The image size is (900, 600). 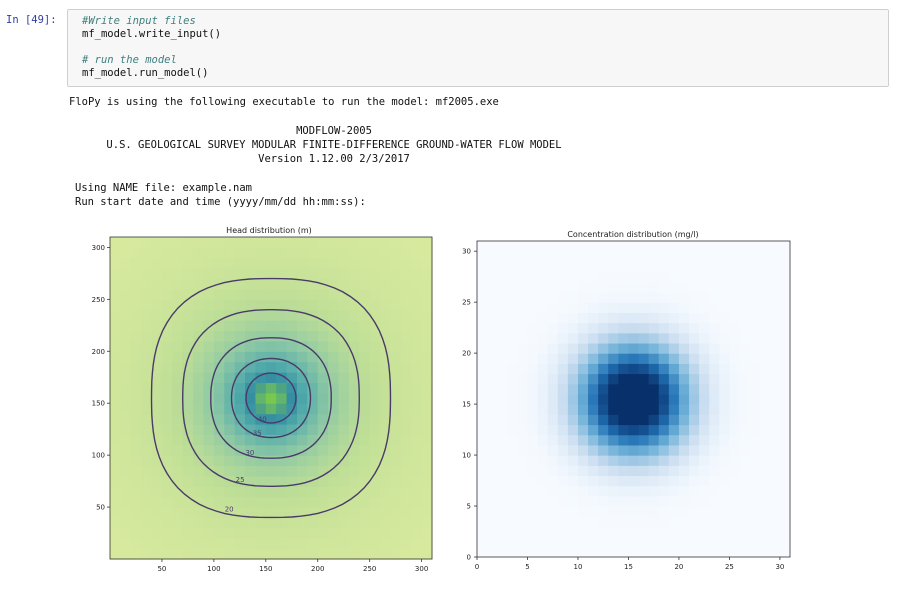 I want to click on head-contour-line, so click(x=271, y=398).